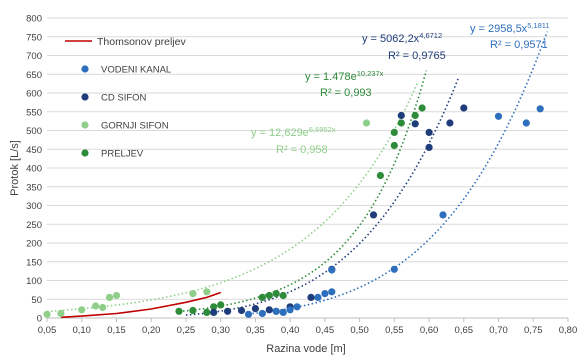  What do you see at coordinates (255, 330) in the screenshot?
I see `x-tick-label: 0,35` at bounding box center [255, 330].